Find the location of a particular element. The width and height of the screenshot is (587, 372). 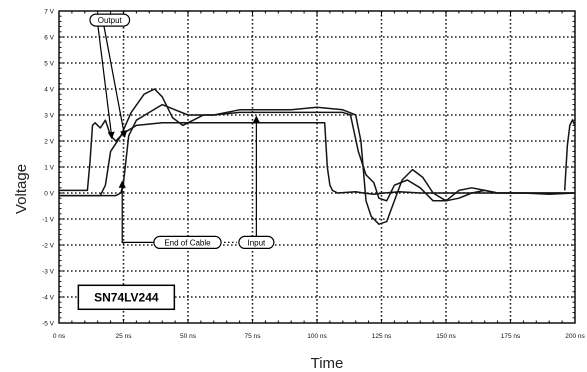

label-box-frame is located at coordinates (126, 297).